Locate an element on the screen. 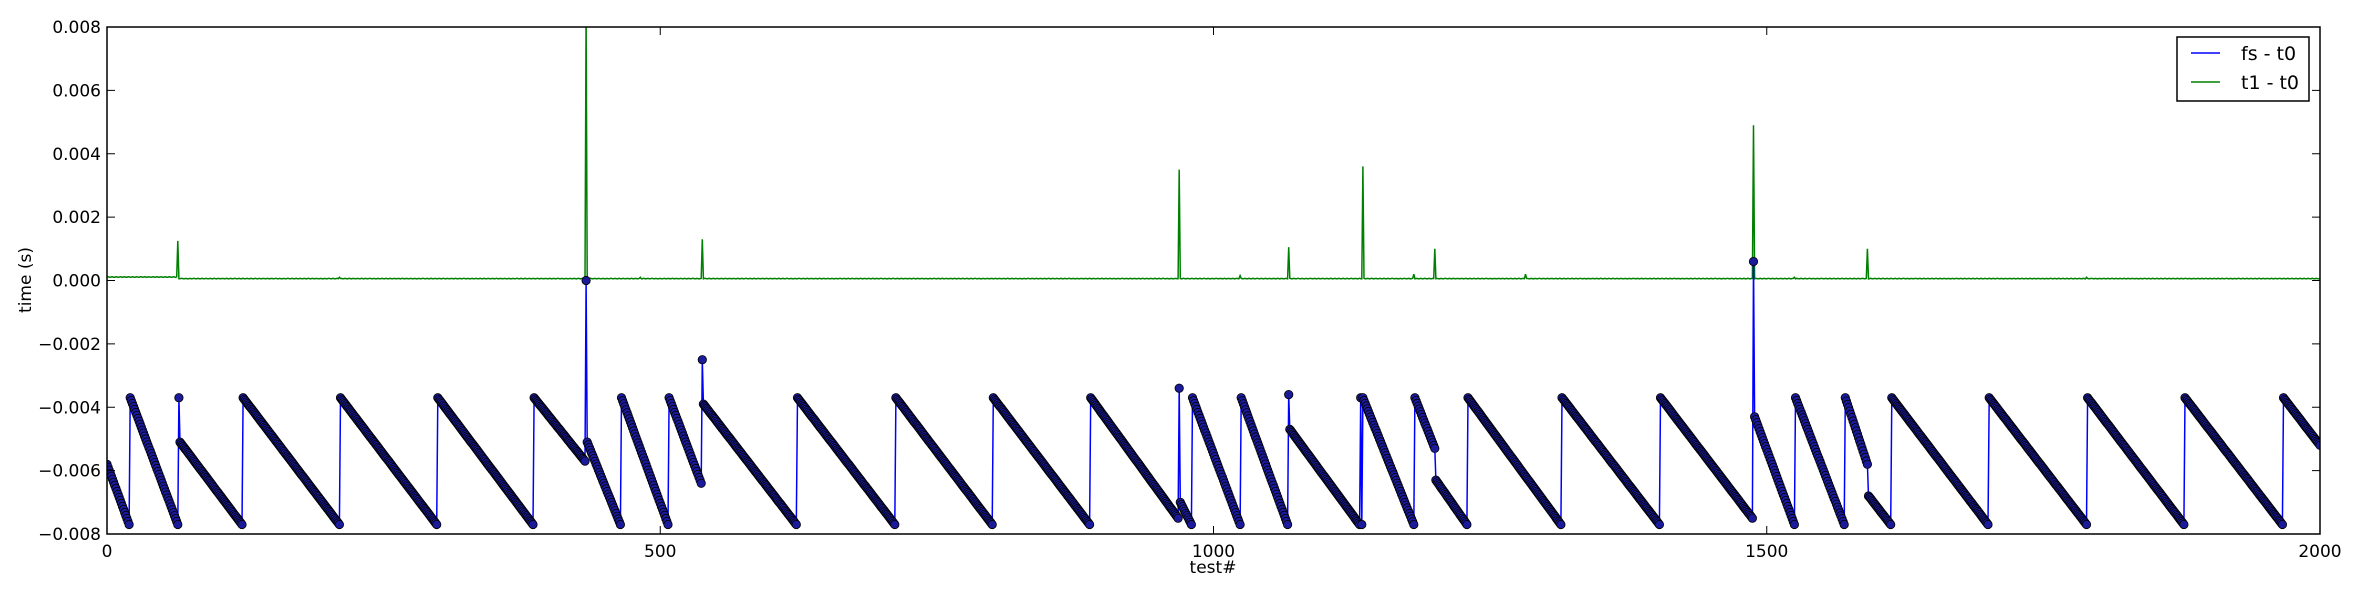  legend-label-t1-t0: t1 - t0 is located at coordinates (2270, 83).